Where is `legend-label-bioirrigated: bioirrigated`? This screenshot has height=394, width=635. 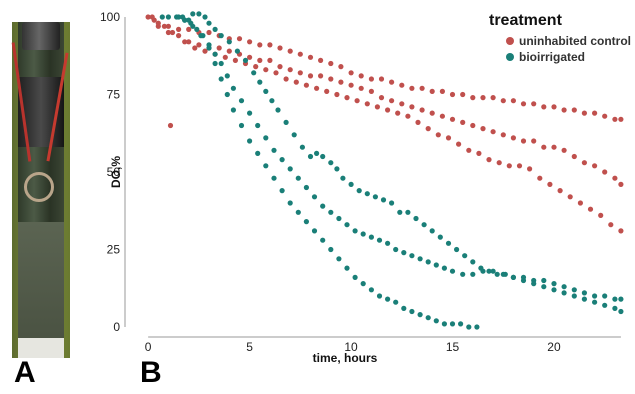
legend-label-bioirrigated: bioirrigated is located at coordinates (552, 57).